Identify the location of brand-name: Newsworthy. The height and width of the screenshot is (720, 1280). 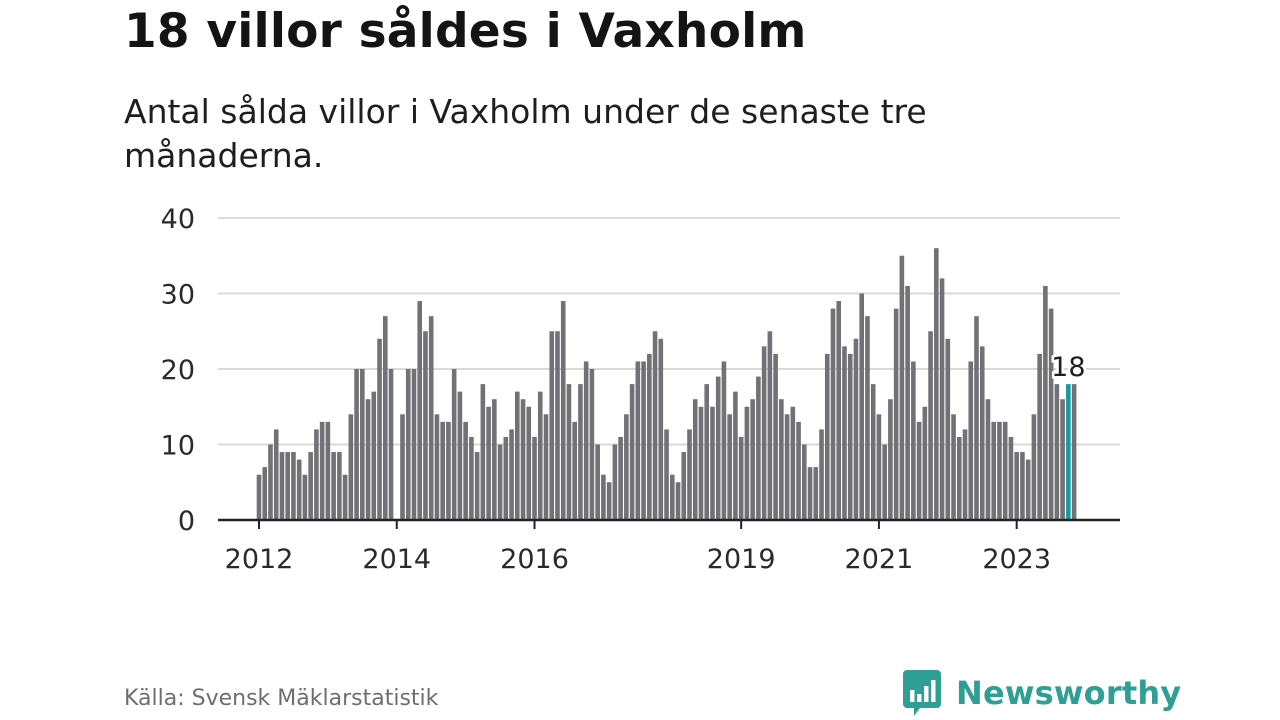
(1069, 693).